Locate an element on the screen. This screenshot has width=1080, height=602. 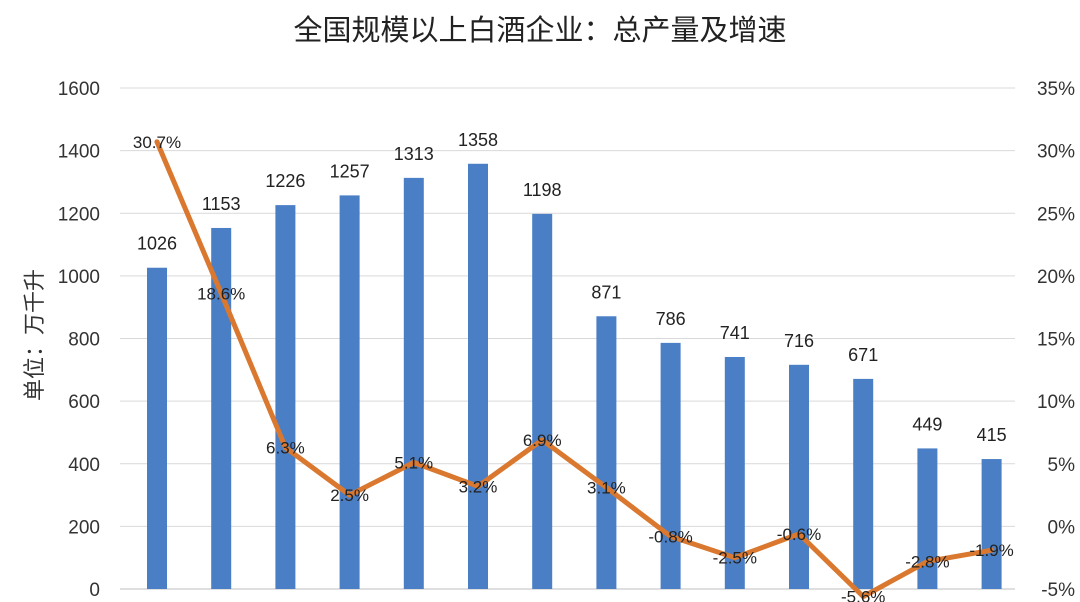
y-tick-label: 1200 is located at coordinates (79, 214).